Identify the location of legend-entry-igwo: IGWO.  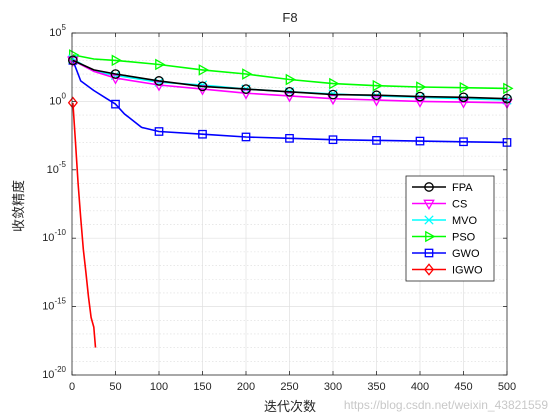
(447, 270).